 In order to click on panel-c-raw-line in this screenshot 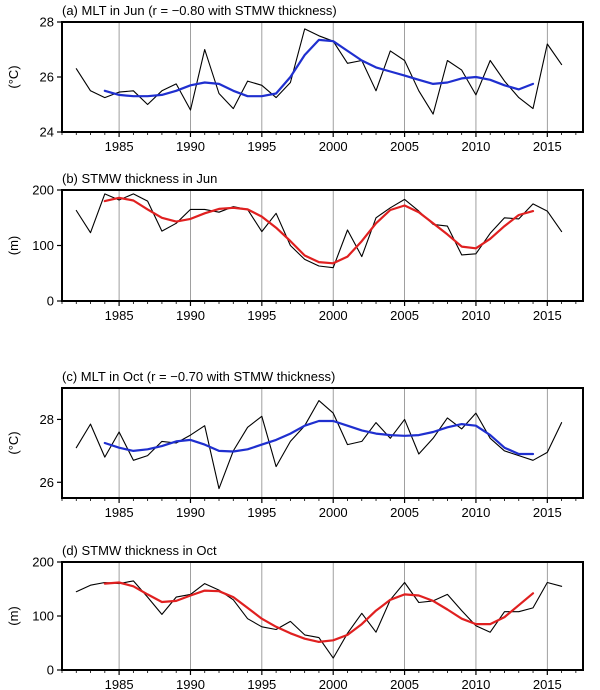, I will do `click(319, 445)`.